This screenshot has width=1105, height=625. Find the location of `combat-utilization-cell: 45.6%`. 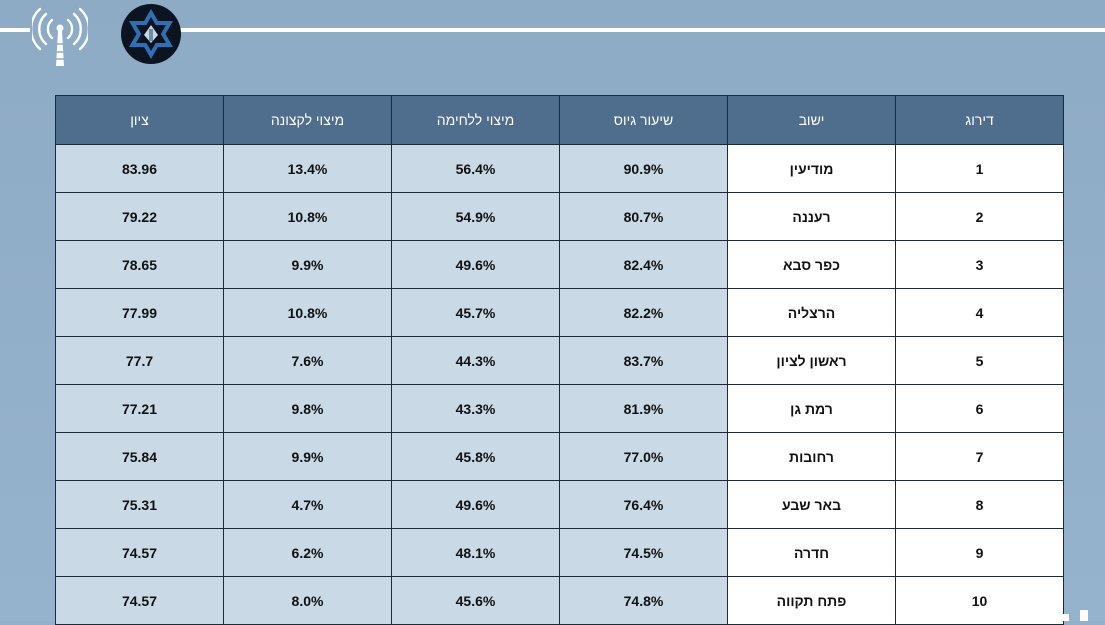

combat-utilization-cell: 45.6% is located at coordinates (475, 600).